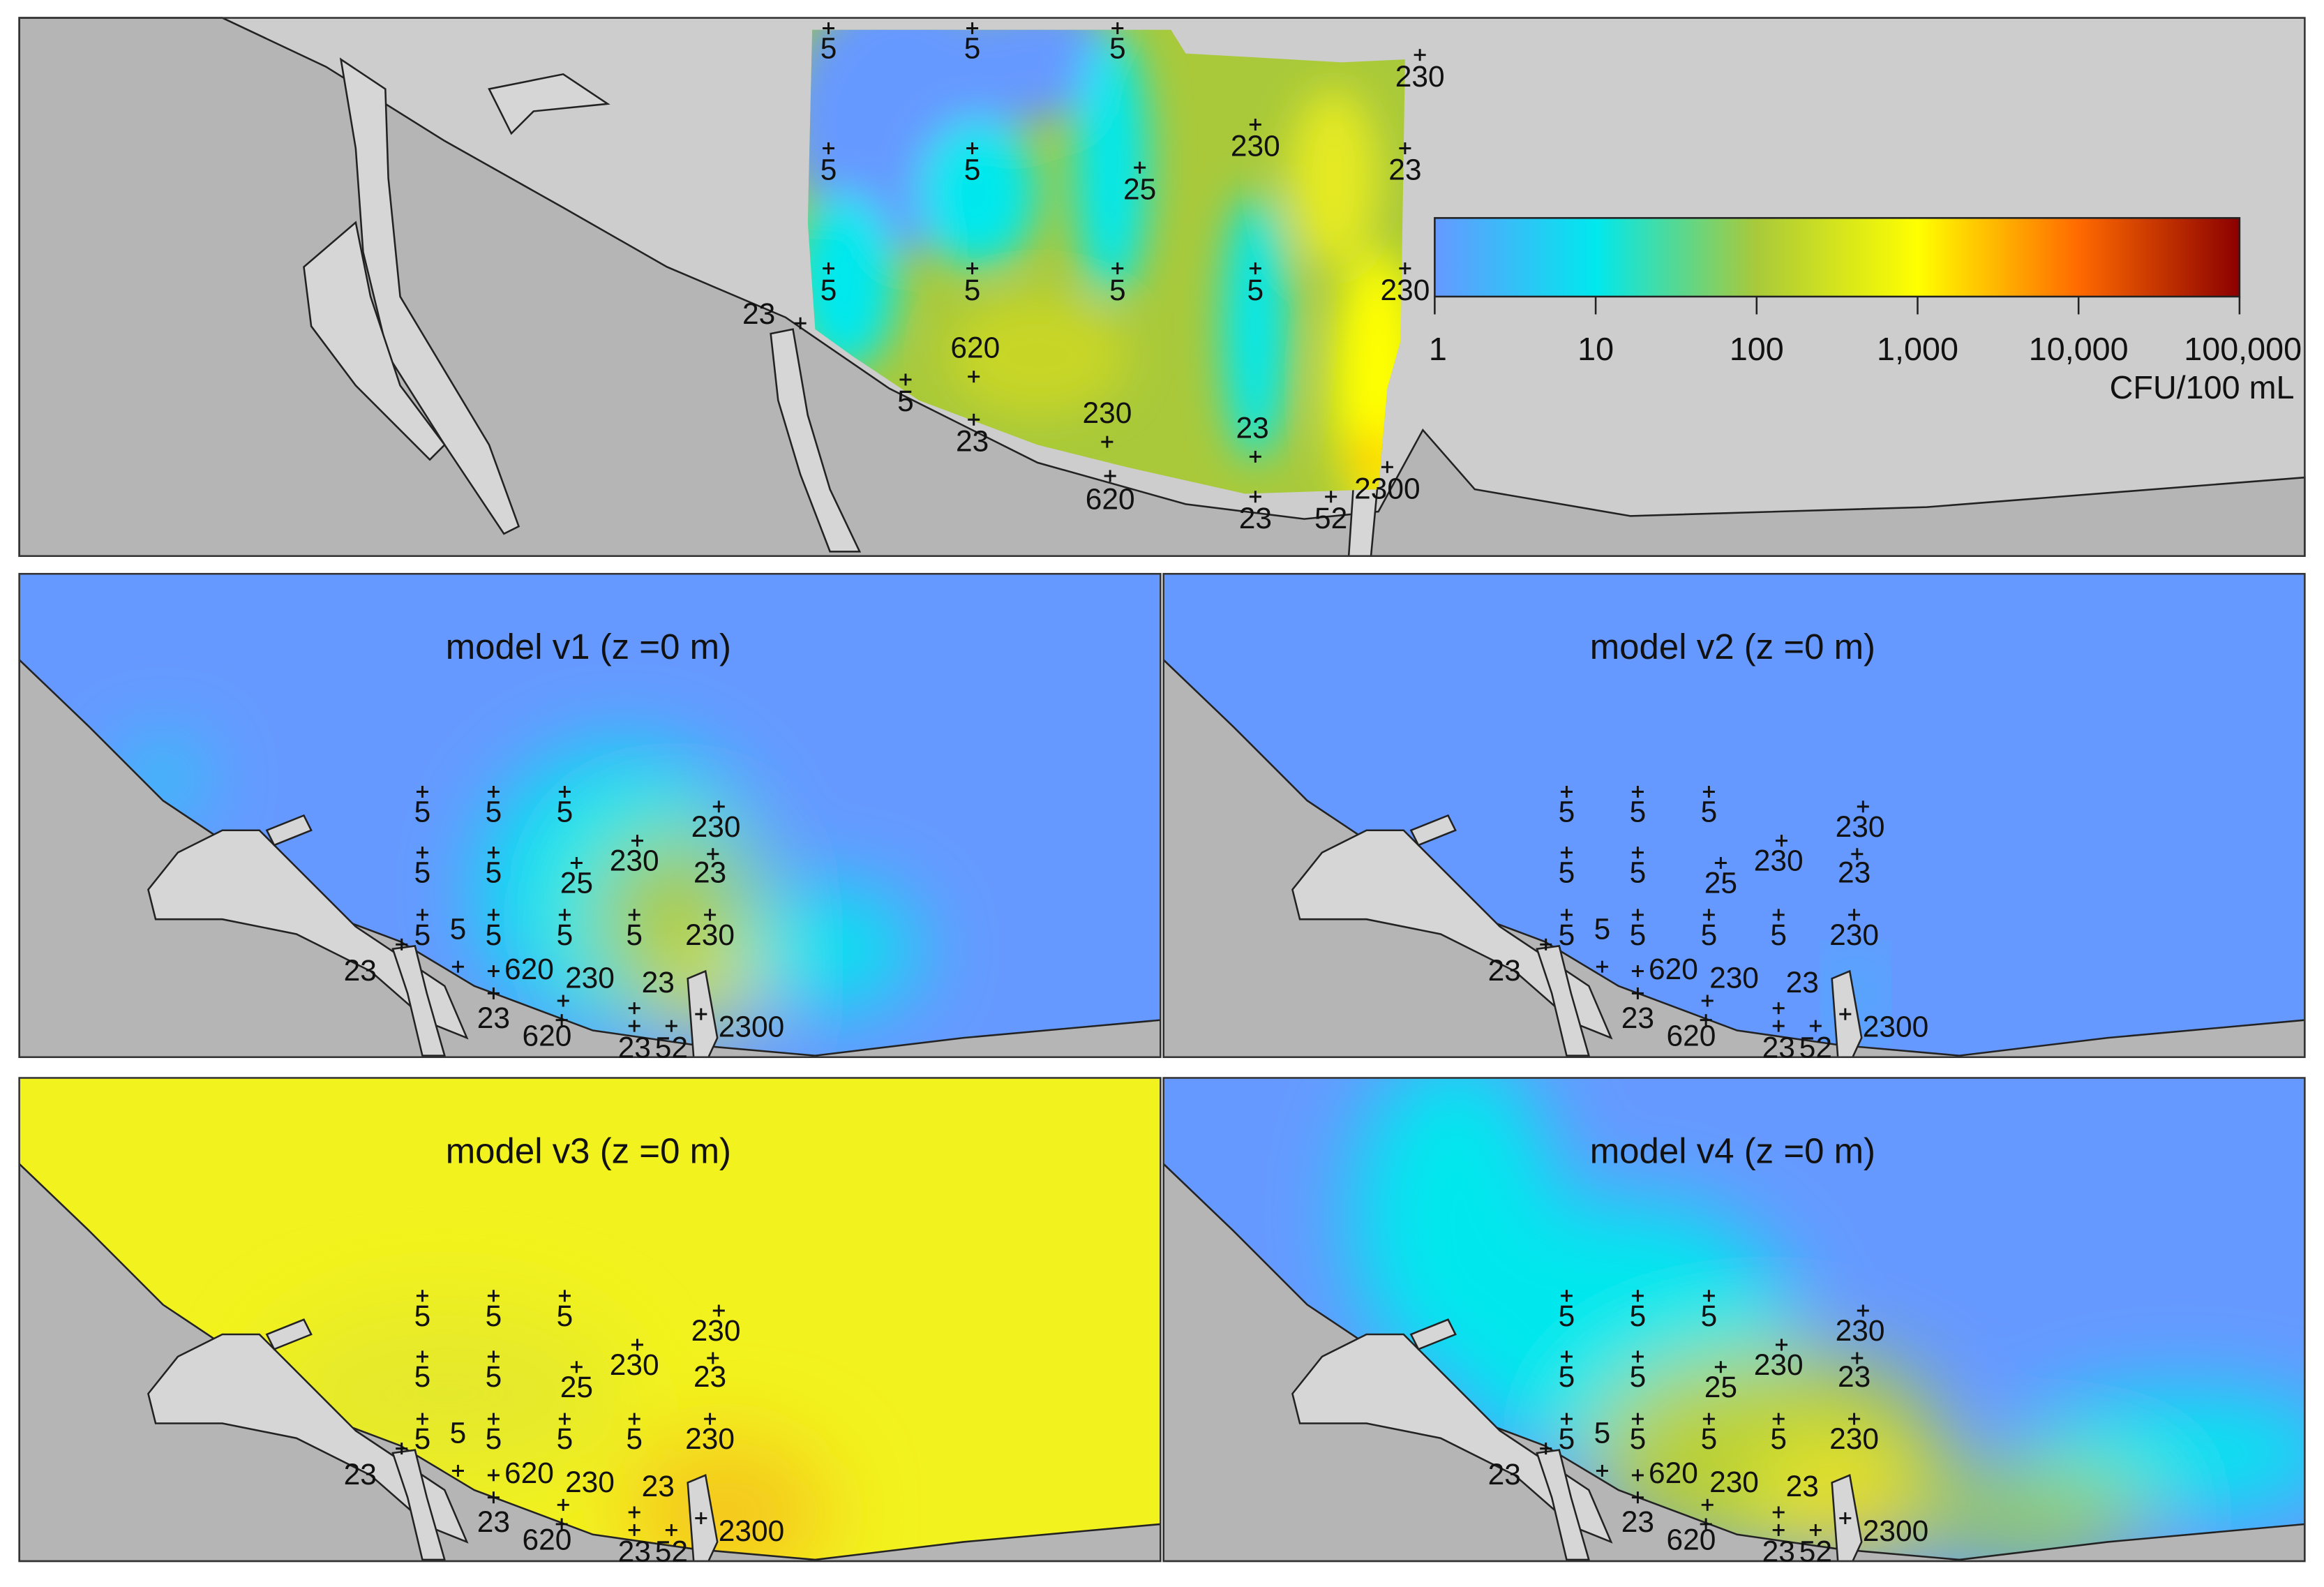 This screenshot has width=2324, height=1587. Describe the element at coordinates (1387, 488) in the screenshot. I see `sample-label: 2300` at that location.